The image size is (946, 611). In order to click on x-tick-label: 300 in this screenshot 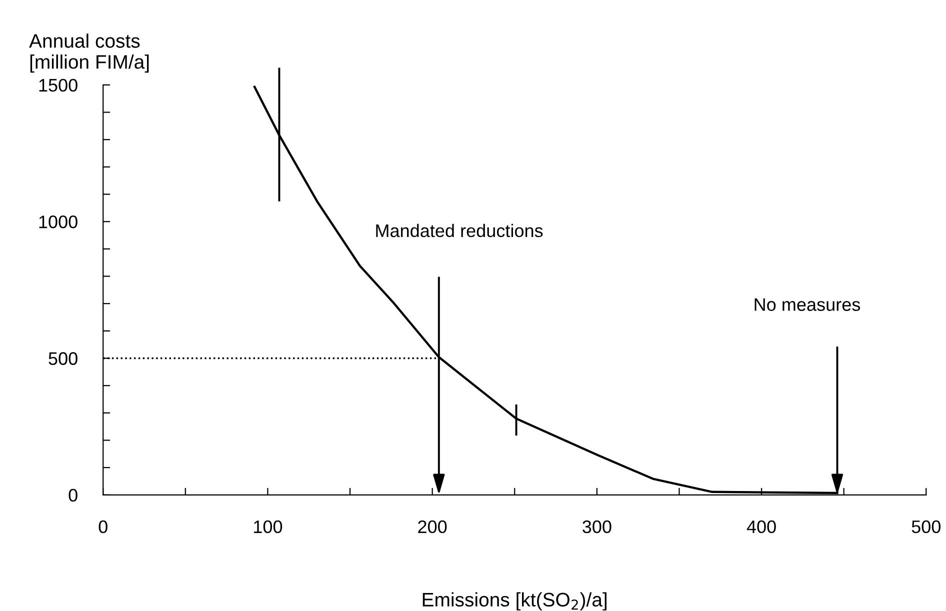, I will do `click(597, 527)`.